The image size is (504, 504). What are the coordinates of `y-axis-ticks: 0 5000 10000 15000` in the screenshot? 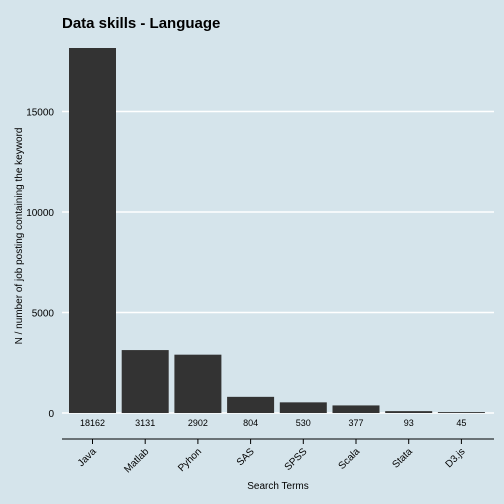 It's located at (40, 264).